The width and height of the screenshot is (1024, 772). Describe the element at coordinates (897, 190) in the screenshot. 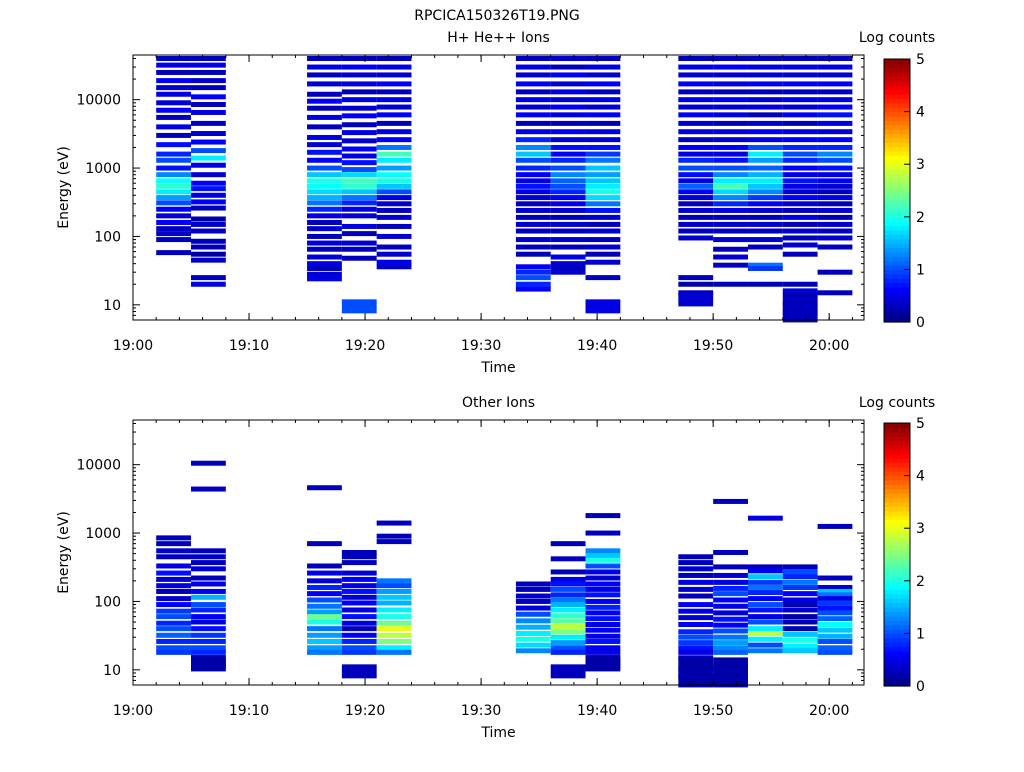

I see `colorbar-frame` at that location.